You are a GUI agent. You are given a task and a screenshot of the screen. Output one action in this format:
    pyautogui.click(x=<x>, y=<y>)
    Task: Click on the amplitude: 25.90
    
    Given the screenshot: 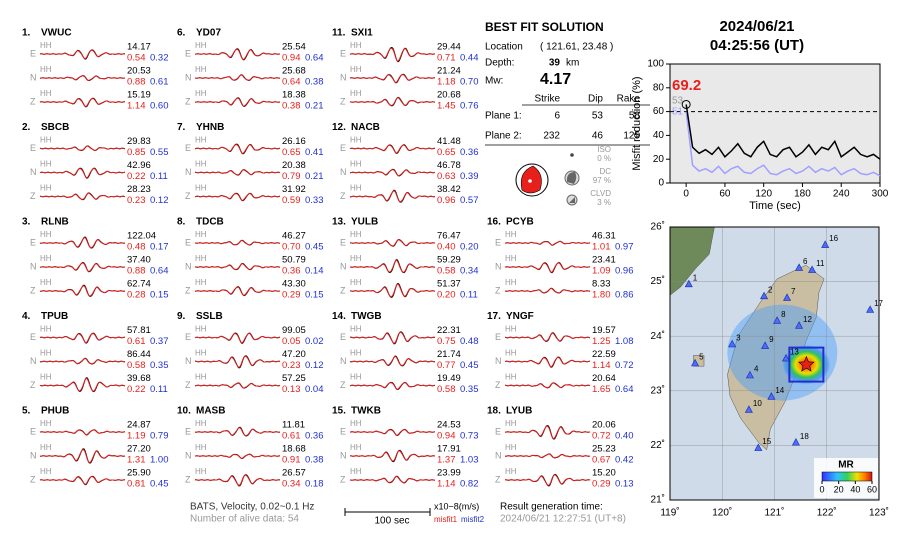 What is the action you would take?
    pyautogui.click(x=139, y=473)
    